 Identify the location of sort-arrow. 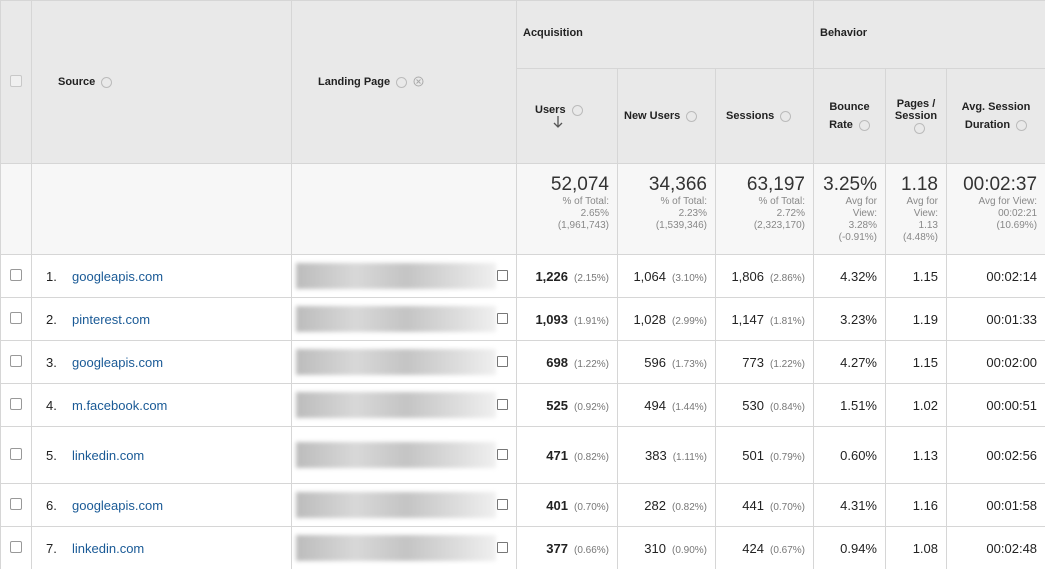
(558, 122).